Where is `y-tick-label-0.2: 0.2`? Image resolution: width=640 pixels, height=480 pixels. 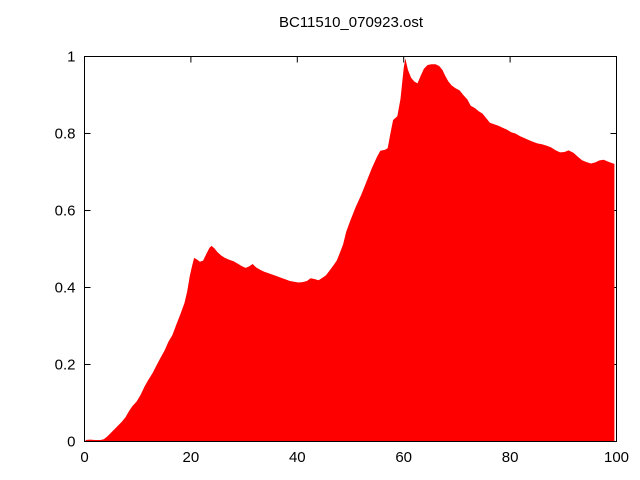 y-tick-label-0.2: 0.2 is located at coordinates (65, 365).